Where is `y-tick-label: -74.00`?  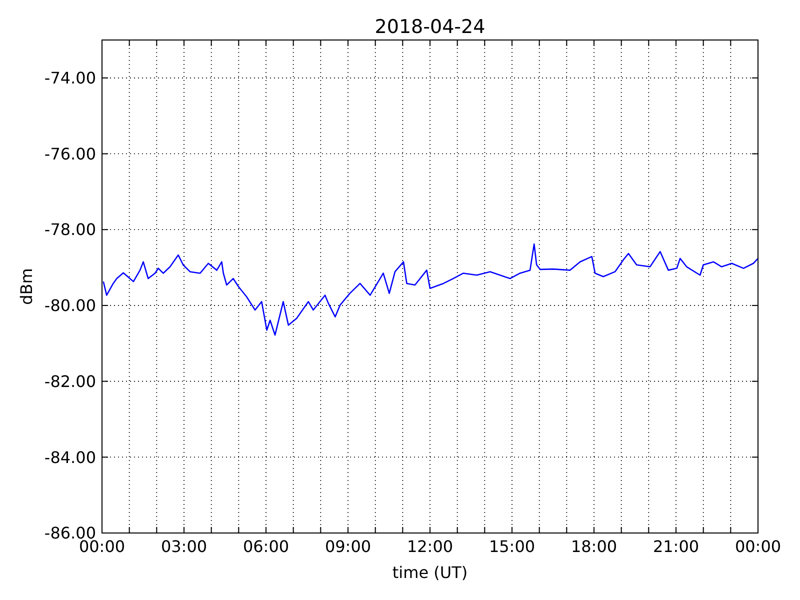
y-tick-label: -74.00 is located at coordinates (70, 78).